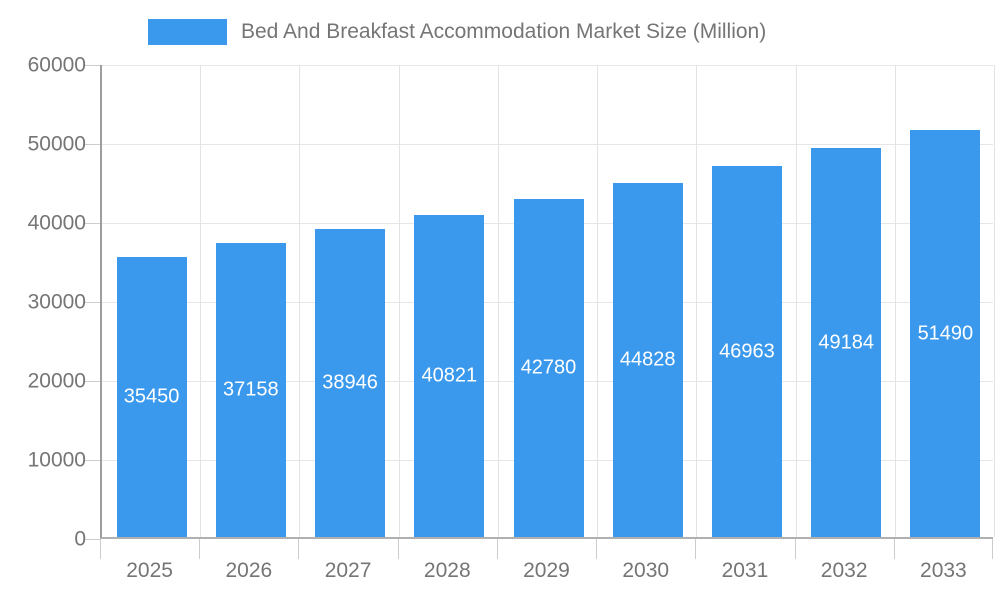 The image size is (1000, 600). I want to click on x-axis-tick-label: 2033, so click(943, 570).